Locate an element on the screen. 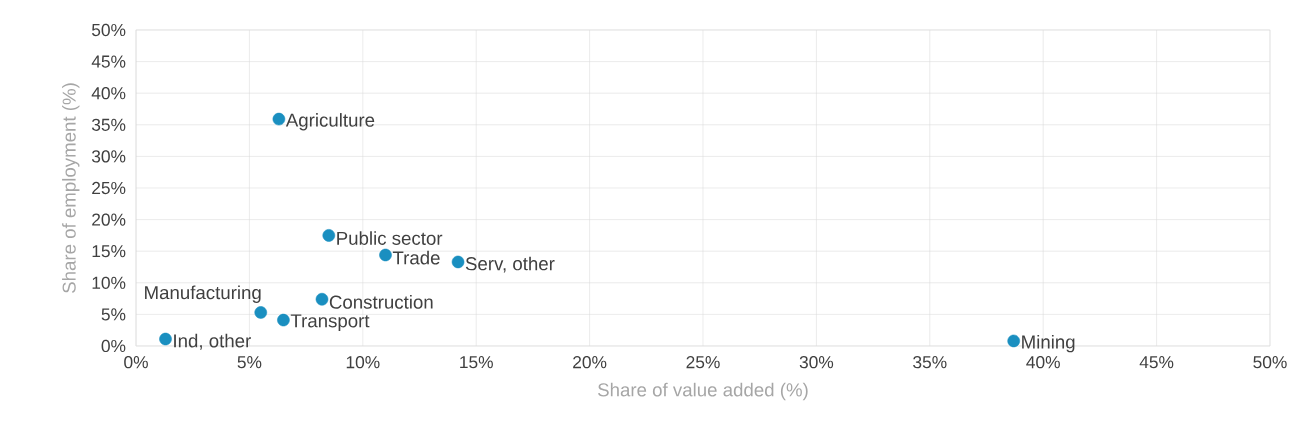 The width and height of the screenshot is (1296, 421). y-tick-label: 0% is located at coordinates (113, 346).